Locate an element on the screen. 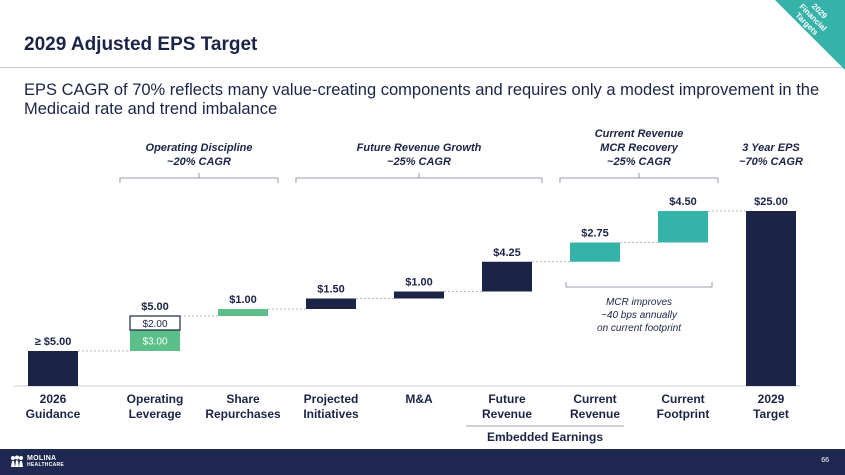 The height and width of the screenshot is (475, 845). annotation-line-3: on current footprint is located at coordinates (639, 328).